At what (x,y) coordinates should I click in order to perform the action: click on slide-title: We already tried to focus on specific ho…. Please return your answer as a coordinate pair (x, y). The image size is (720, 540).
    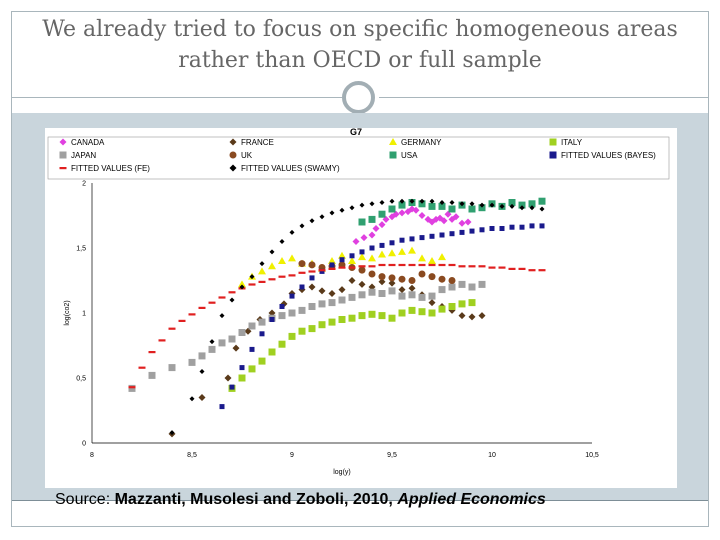
    Looking at the image, I should click on (360, 45).